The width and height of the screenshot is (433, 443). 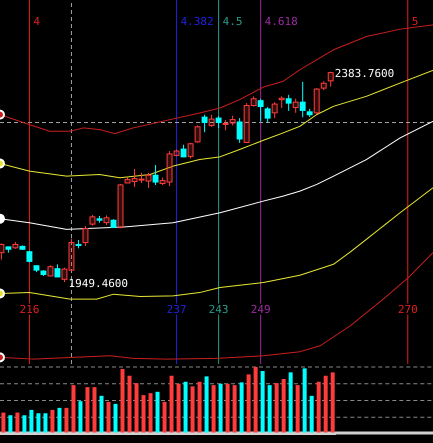 I want to click on annotation: 5, so click(x=415, y=21).